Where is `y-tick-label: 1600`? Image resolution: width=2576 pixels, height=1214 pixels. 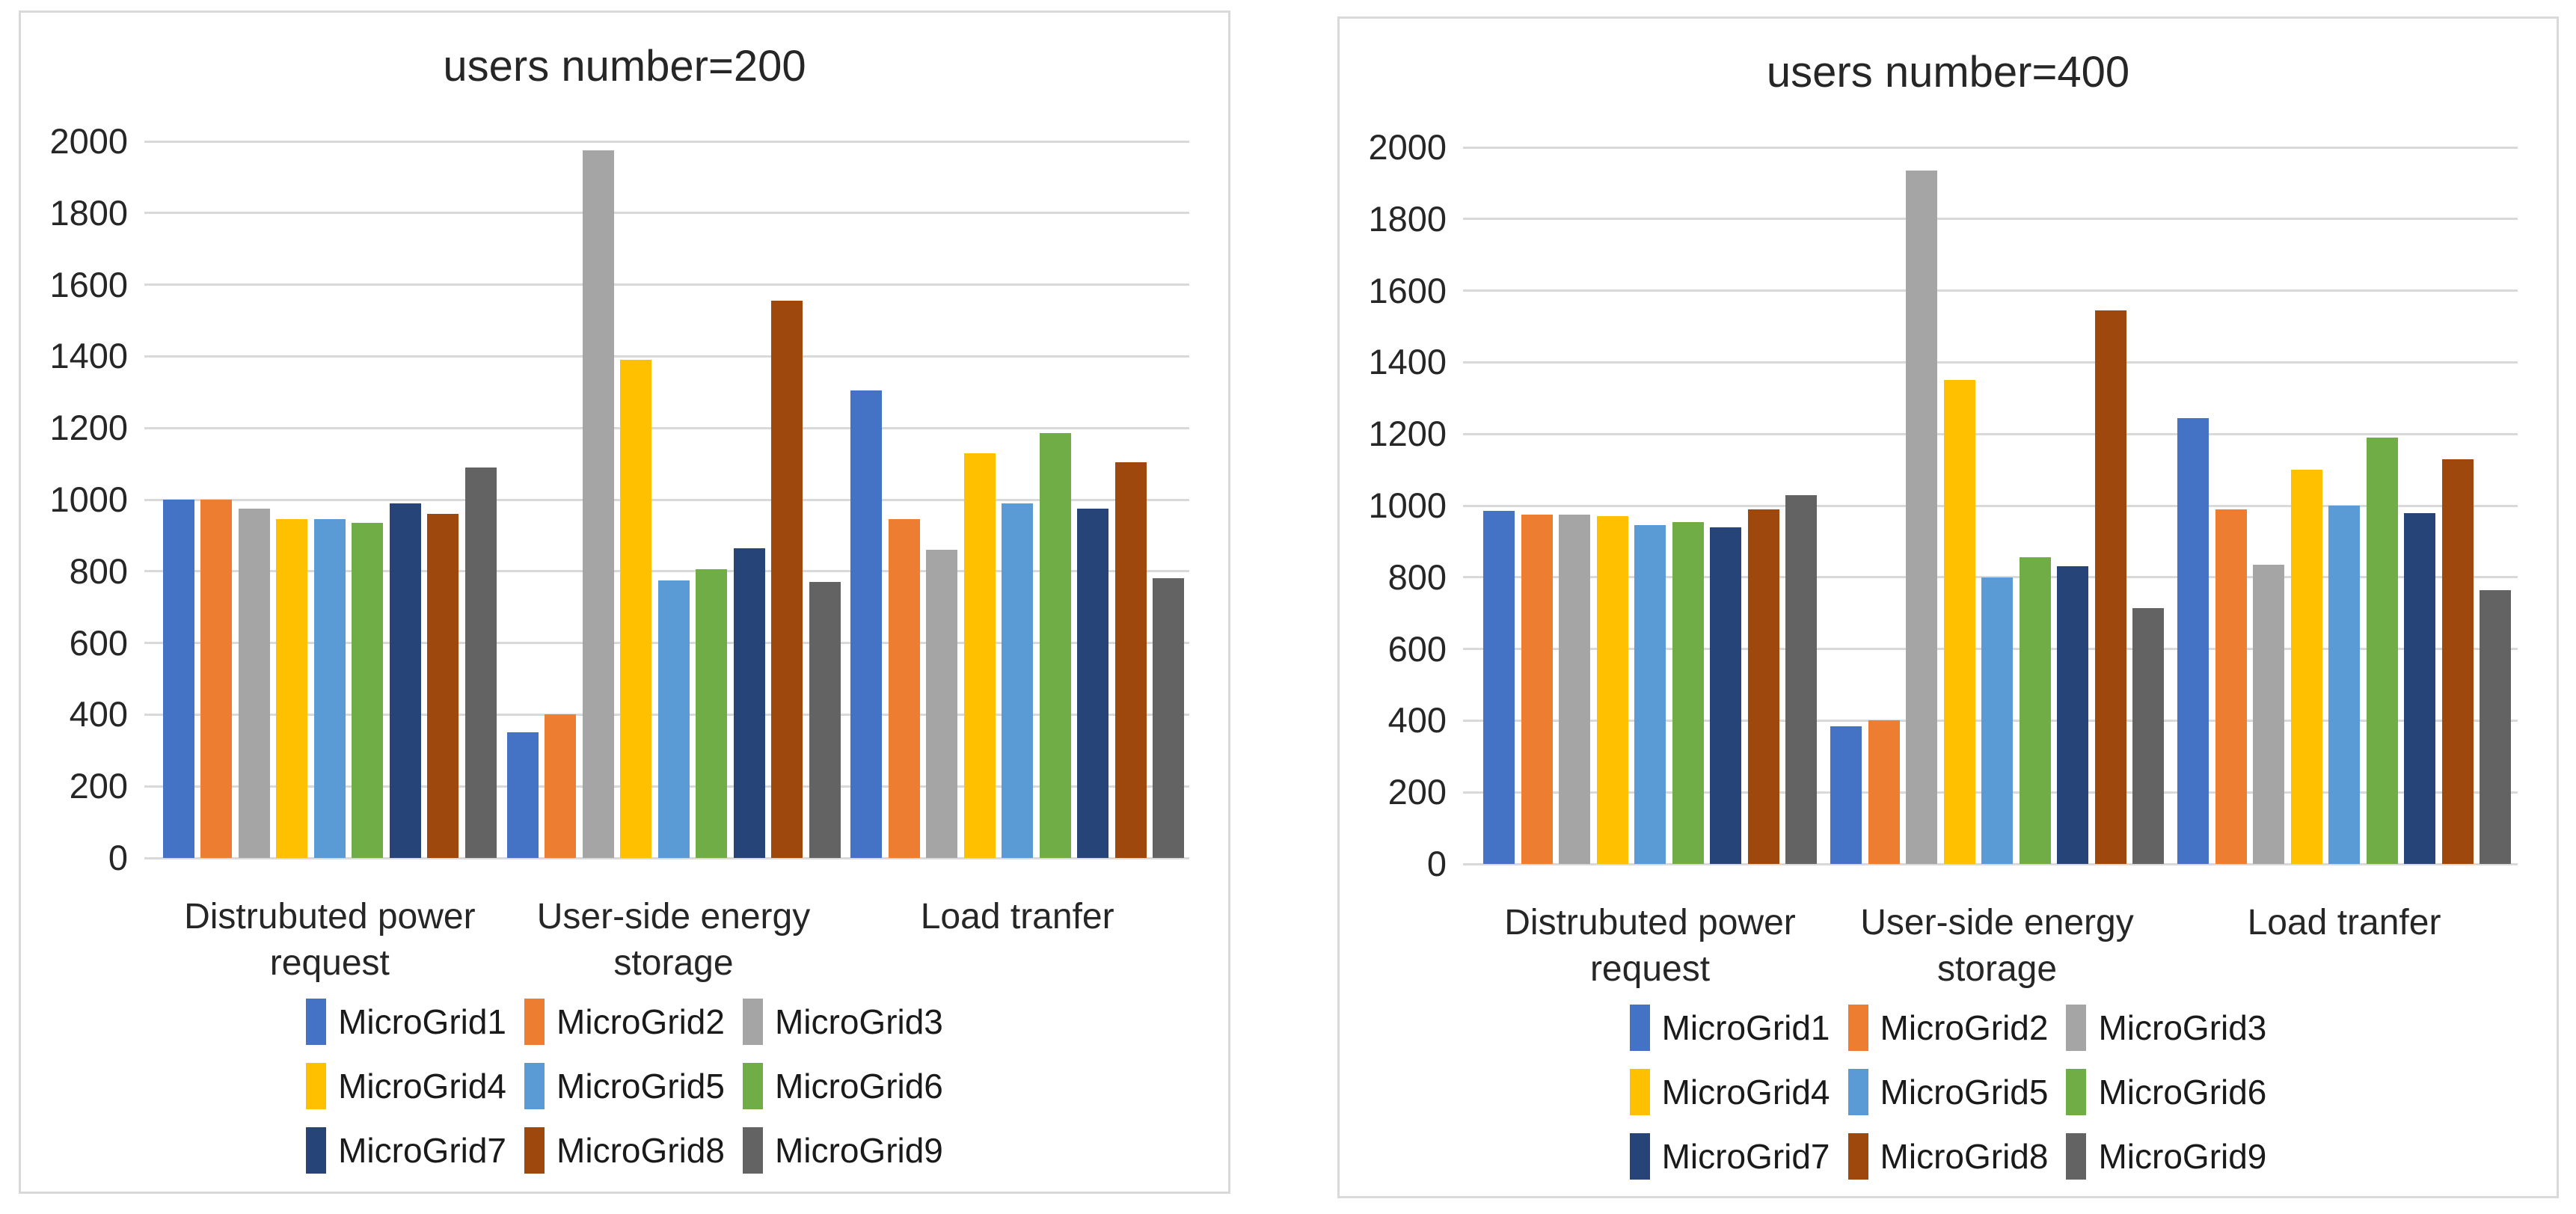 y-tick-label: 1600 is located at coordinates (1407, 290).